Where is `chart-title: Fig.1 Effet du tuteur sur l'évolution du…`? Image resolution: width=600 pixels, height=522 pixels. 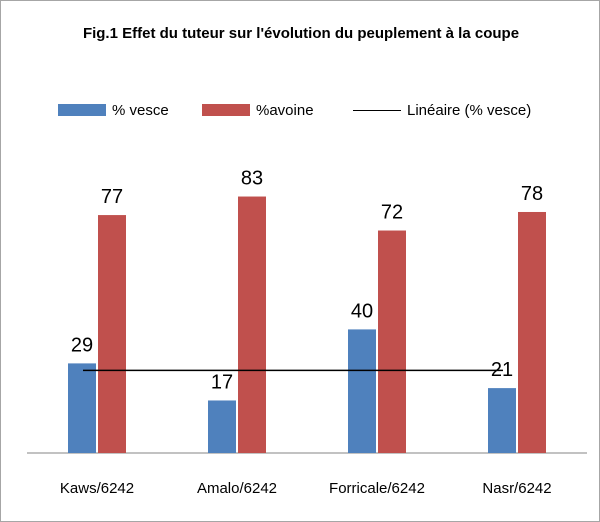
chart-title: Fig.1 Effet du tuteur sur l'évolution du… is located at coordinates (301, 33).